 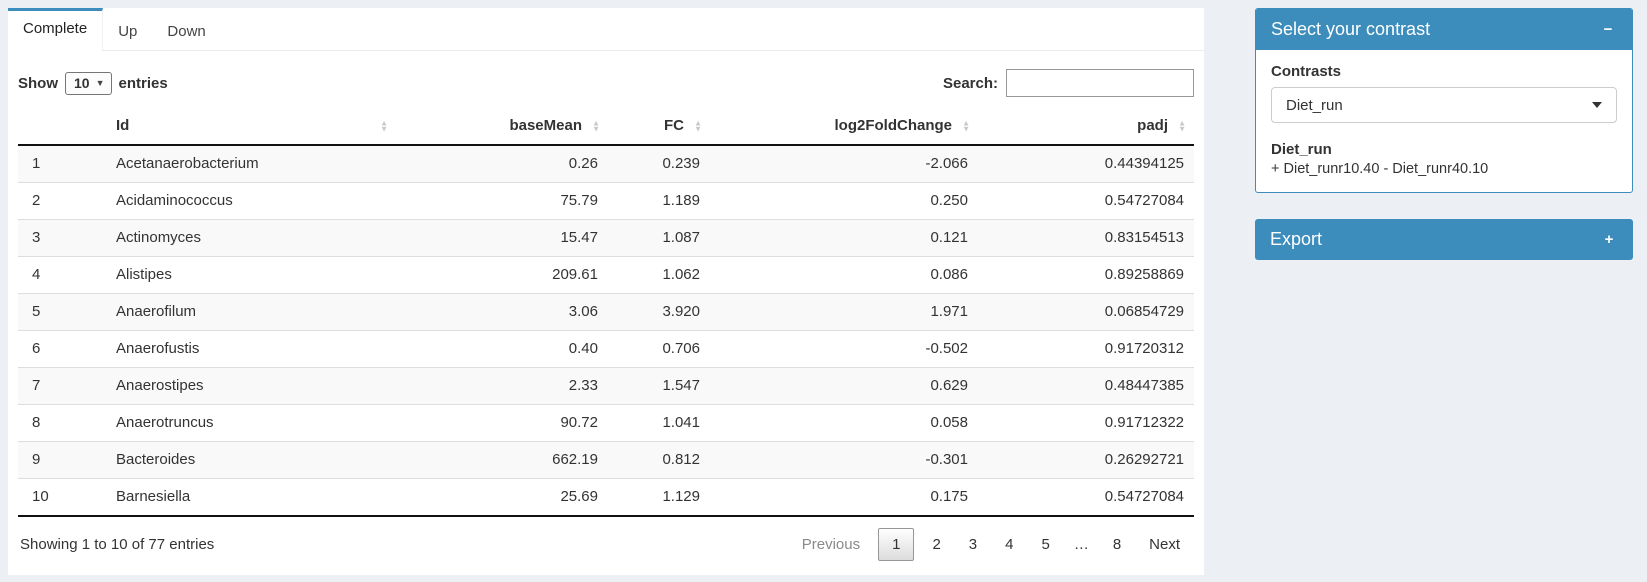 I want to click on contrast-select: Diet_run, so click(x=1444, y=105).